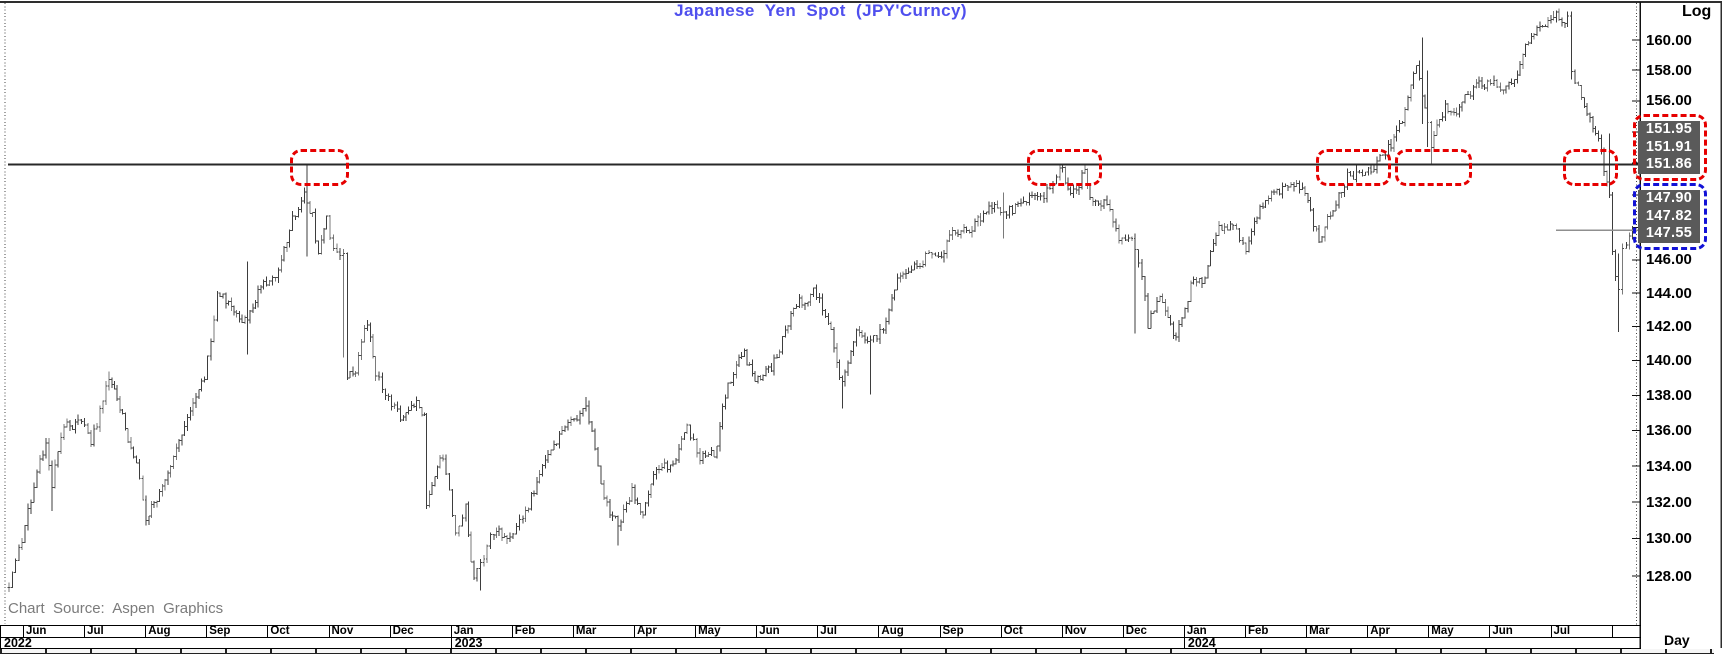  Describe the element at coordinates (1669, 101) in the screenshot. I see `price-tick-label: 156.00` at that location.